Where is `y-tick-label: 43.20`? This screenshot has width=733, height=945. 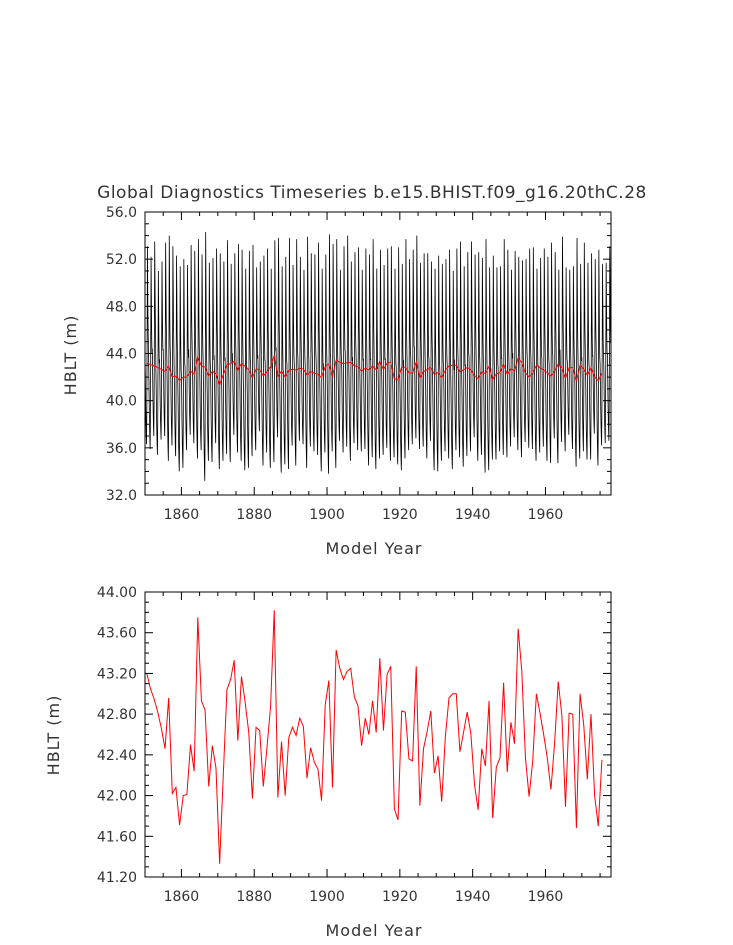
y-tick-label: 43.20 is located at coordinates (117, 674).